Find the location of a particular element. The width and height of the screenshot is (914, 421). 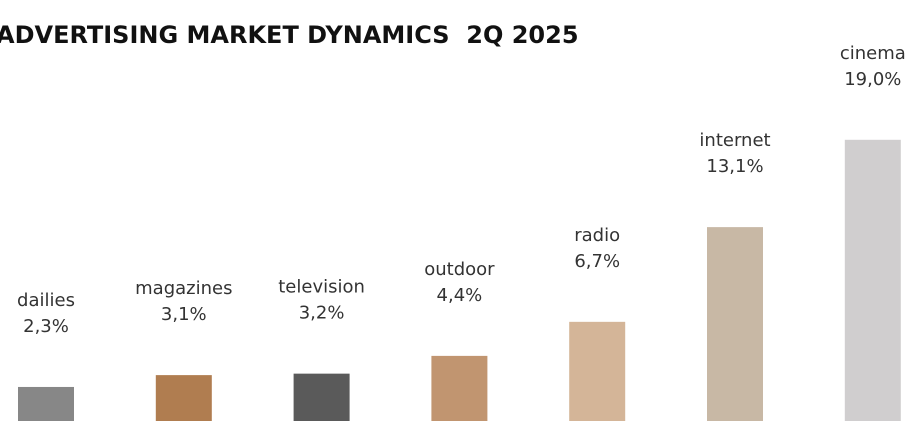

value-label: 19,0% is located at coordinates (872, 79).